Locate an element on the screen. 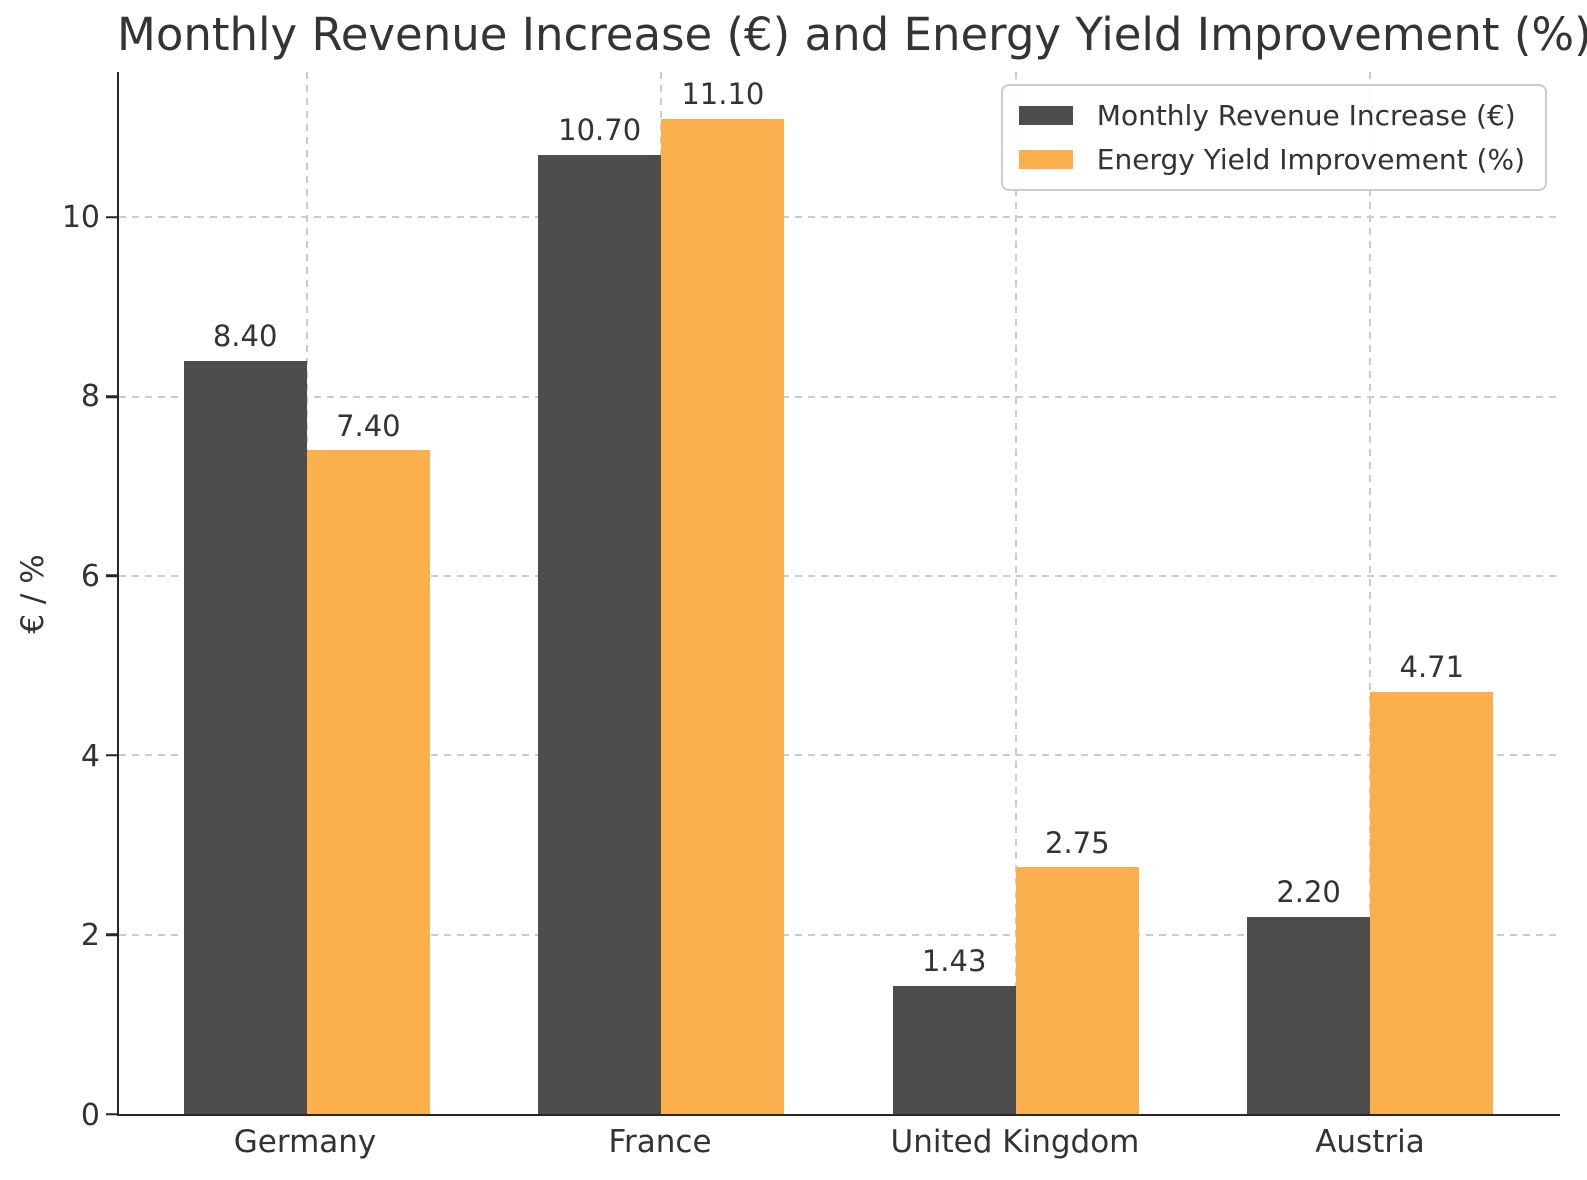 The width and height of the screenshot is (1587, 1180). bar-value-label: 2.75 is located at coordinates (1077, 842).